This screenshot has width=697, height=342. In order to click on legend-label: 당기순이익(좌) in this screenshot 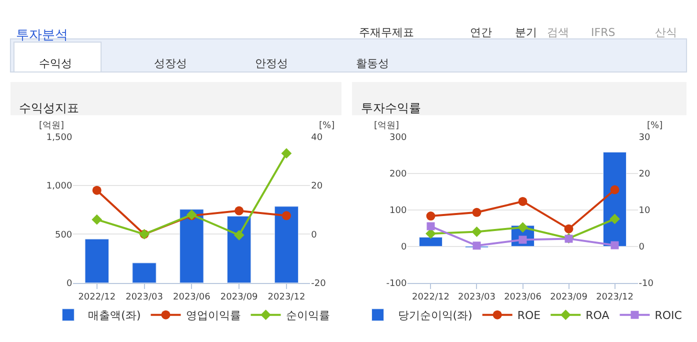, I will do `click(435, 315)`.